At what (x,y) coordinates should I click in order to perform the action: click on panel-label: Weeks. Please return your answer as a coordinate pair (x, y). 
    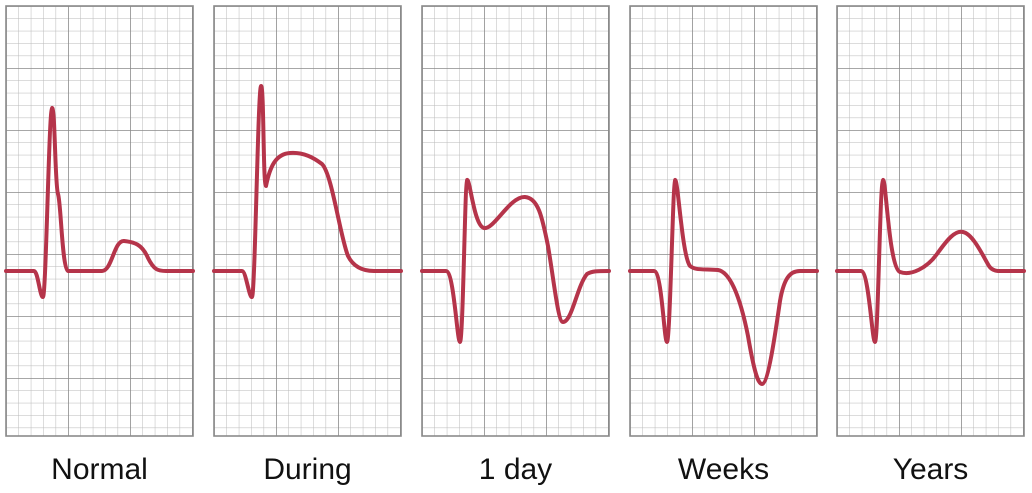
    Looking at the image, I should click on (723, 469).